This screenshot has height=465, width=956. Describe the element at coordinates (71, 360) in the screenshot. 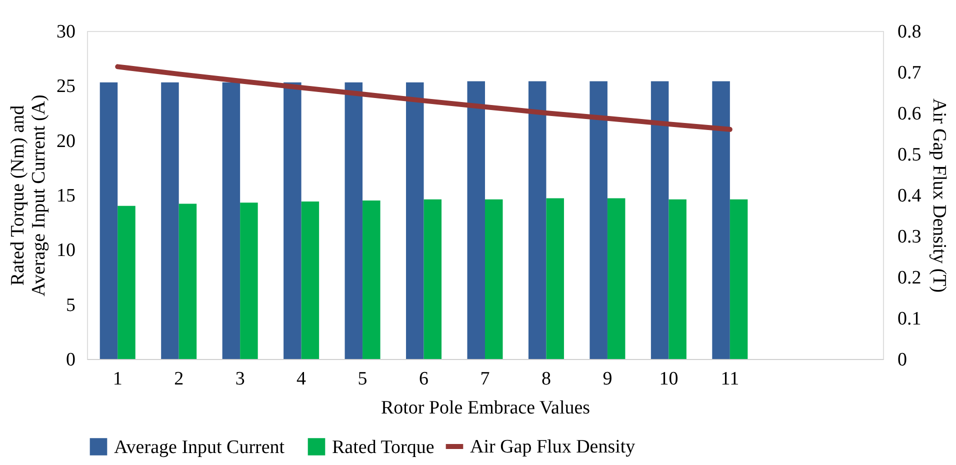

I see `y-tick-label: 0` at that location.